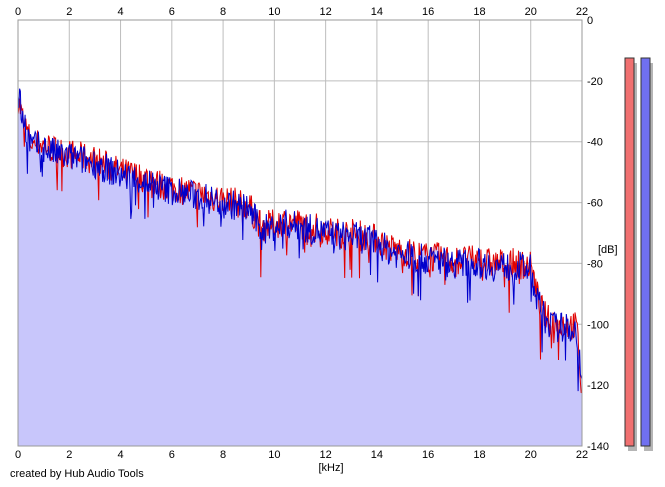  I want to click on x-tick-label-top: 12, so click(326, 12).